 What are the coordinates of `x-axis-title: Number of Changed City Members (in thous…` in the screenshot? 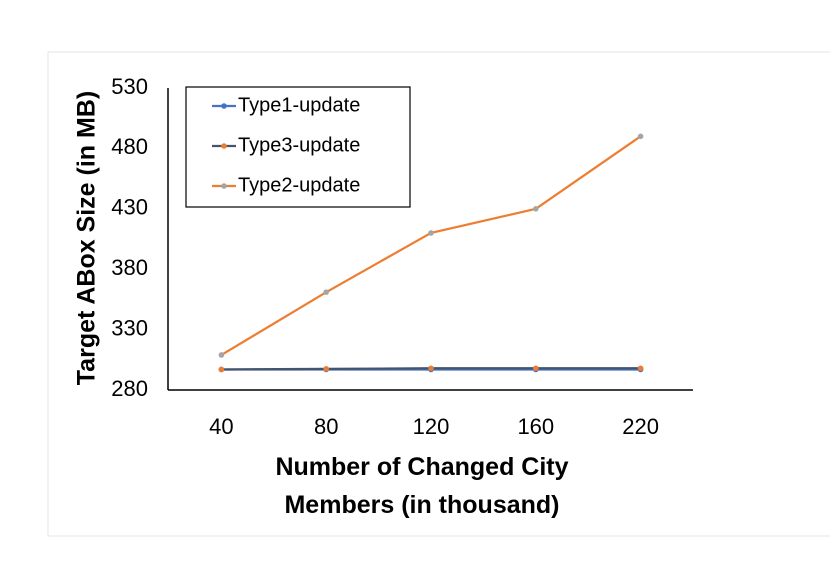 It's located at (422, 486).